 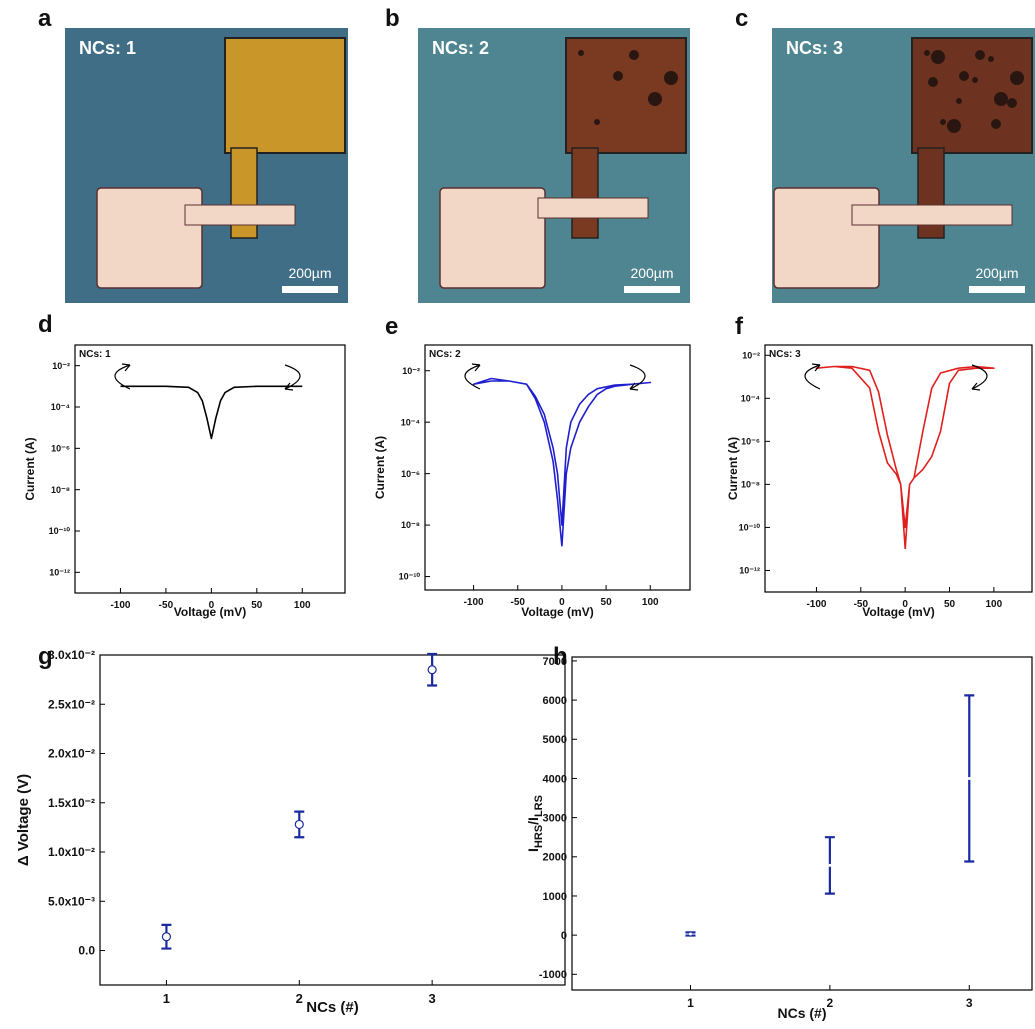 I want to click on y-tick-label: 2.5x10⁻², so click(x=71, y=704).